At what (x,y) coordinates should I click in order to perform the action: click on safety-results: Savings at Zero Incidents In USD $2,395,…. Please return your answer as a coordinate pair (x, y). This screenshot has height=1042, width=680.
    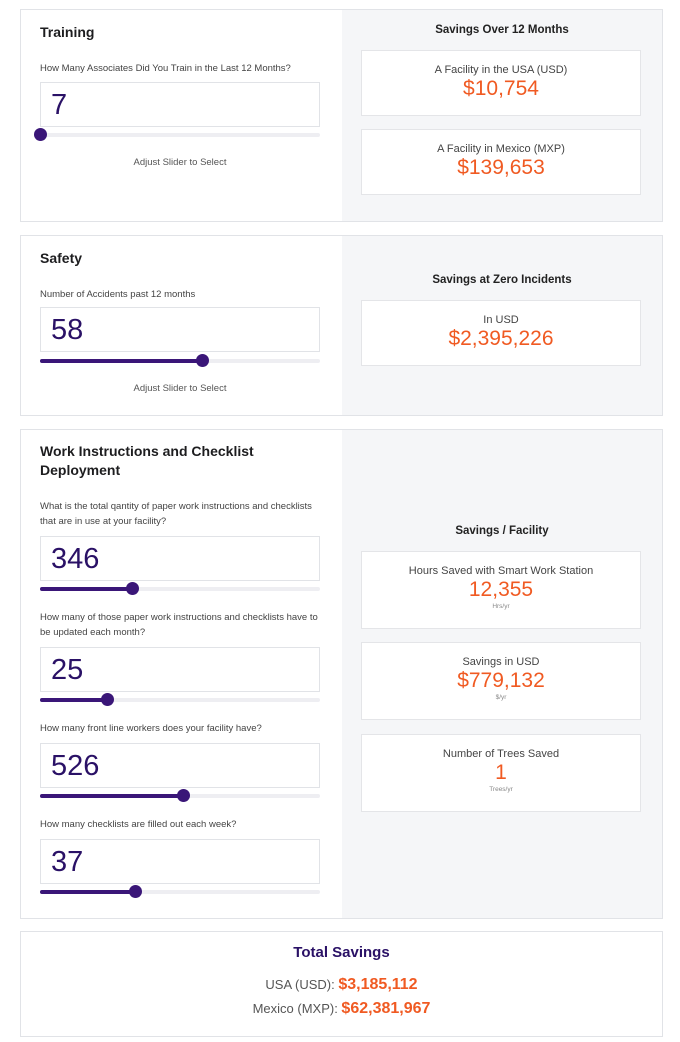
    Looking at the image, I should click on (502, 325).